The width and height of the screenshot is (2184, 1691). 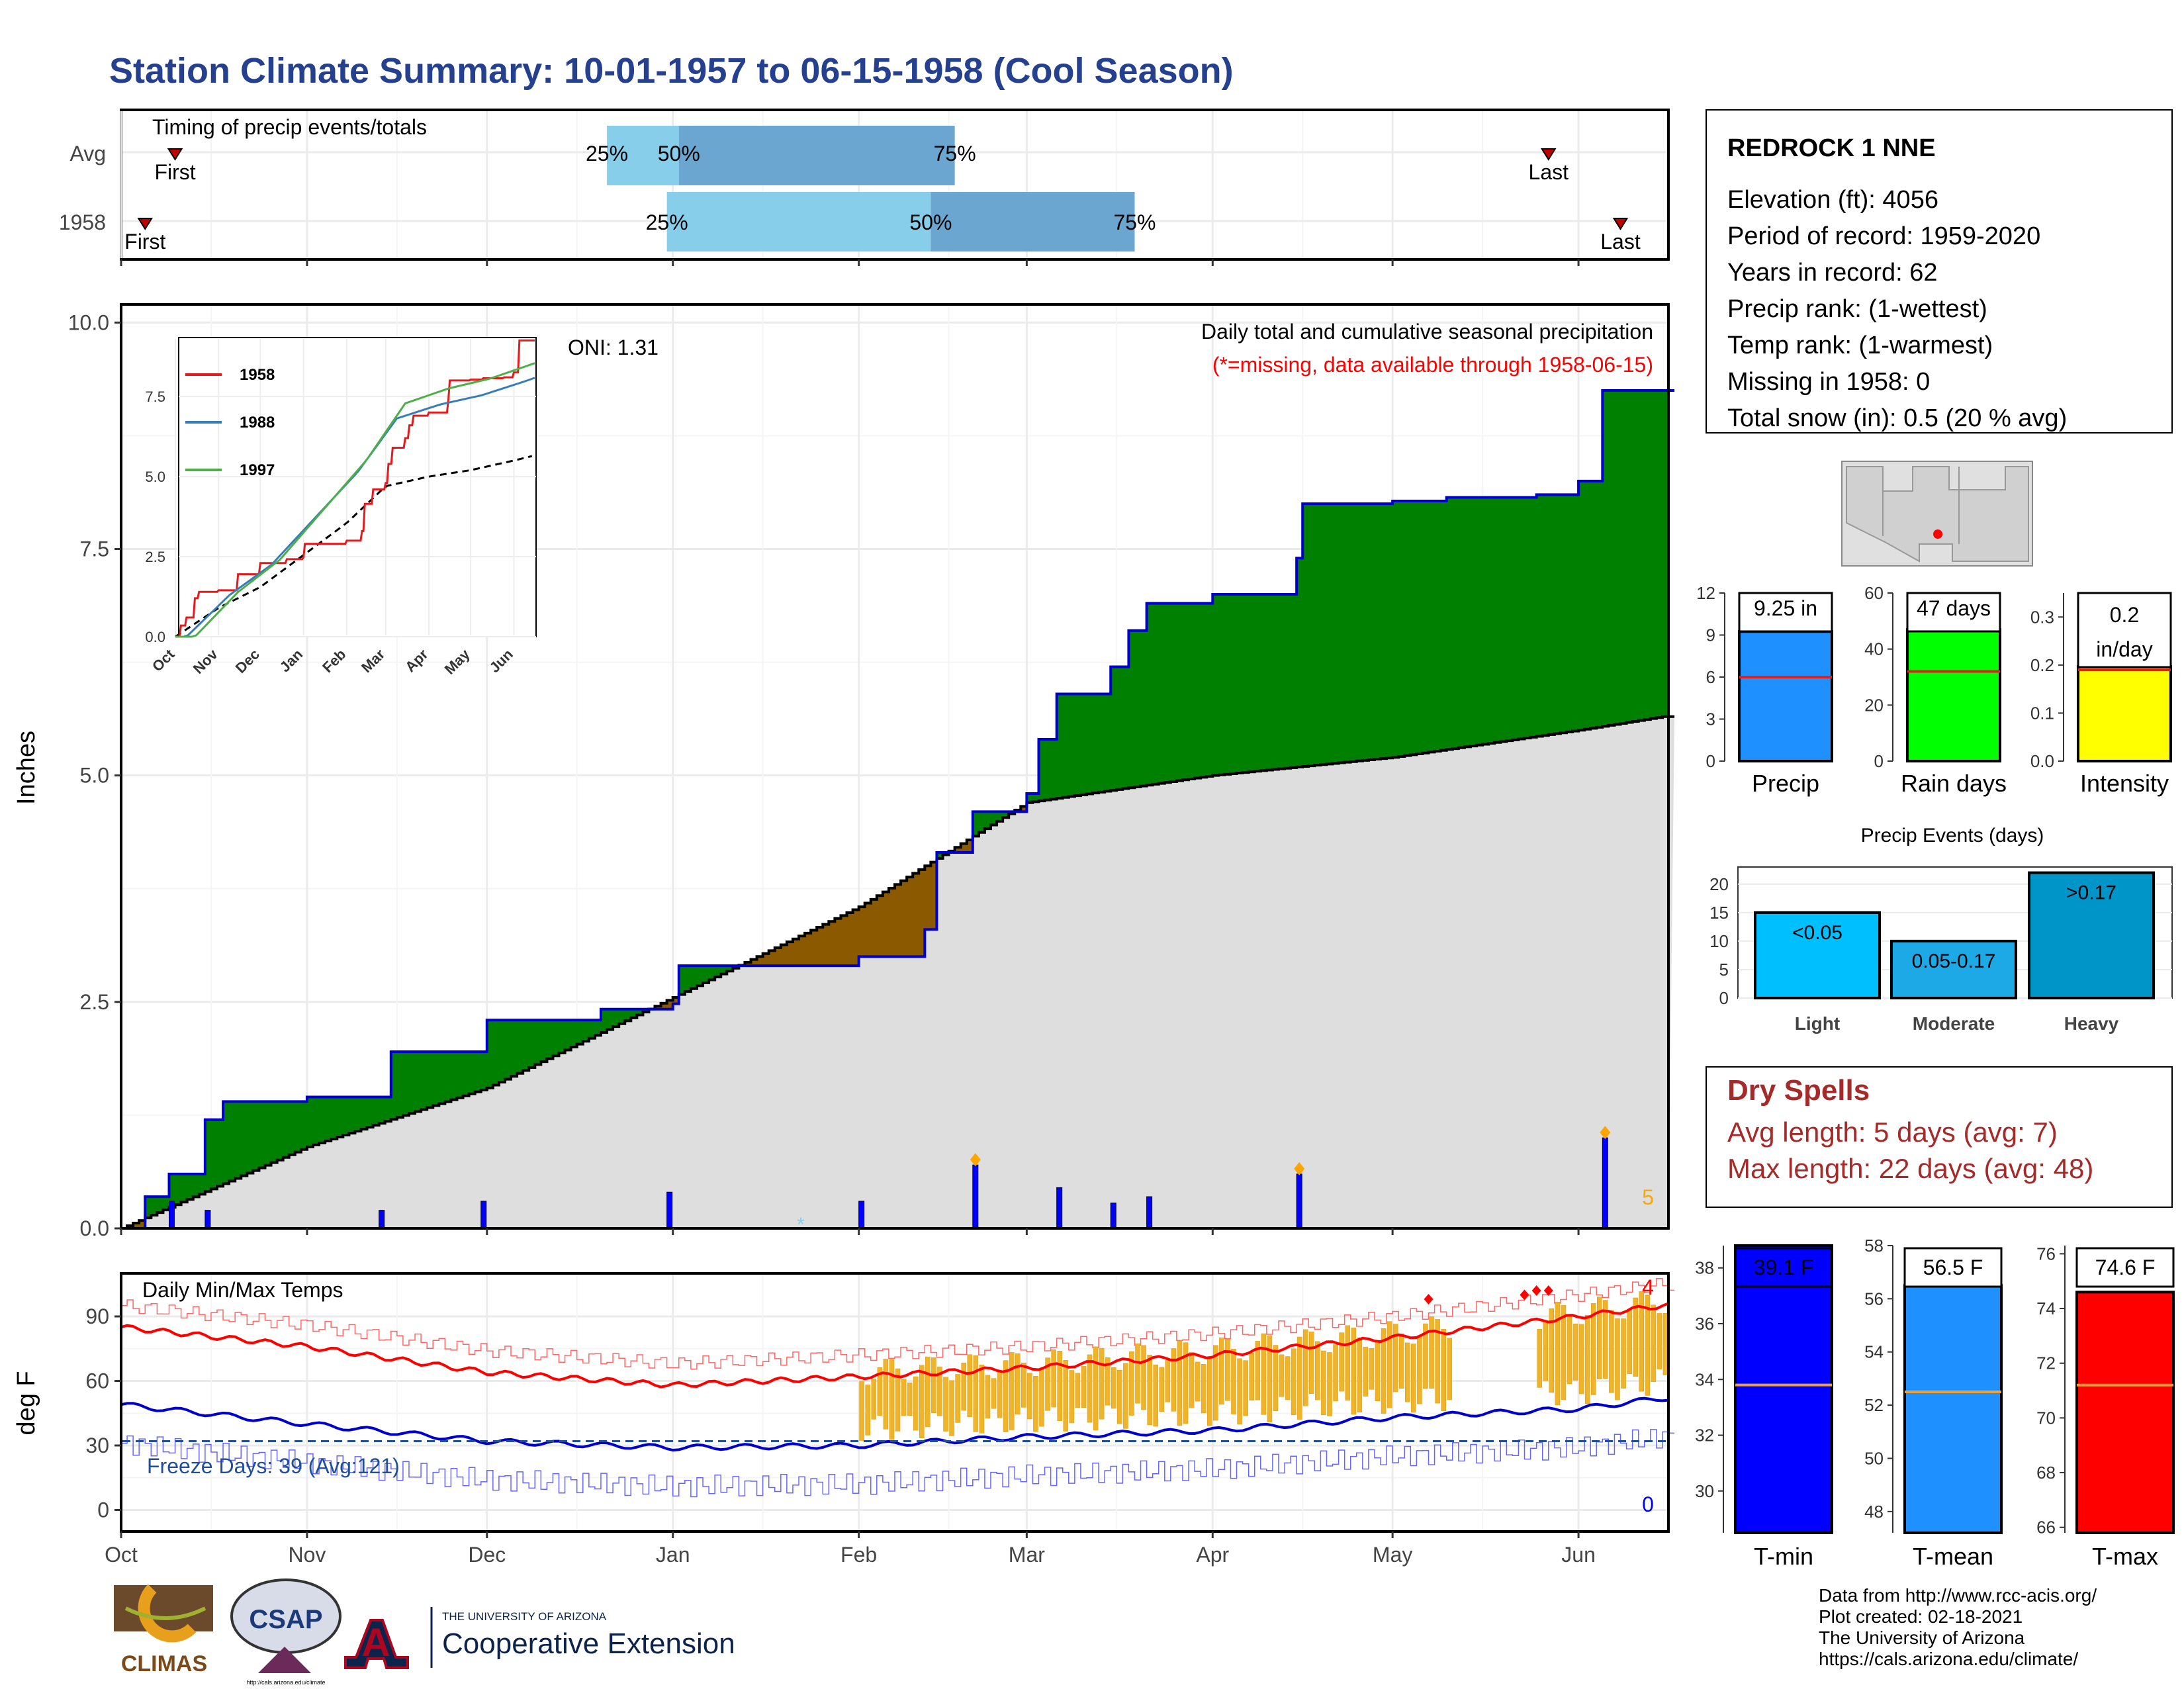 What do you see at coordinates (1874, 1298) in the screenshot?
I see `temp-bar-ytick-label: 56` at bounding box center [1874, 1298].